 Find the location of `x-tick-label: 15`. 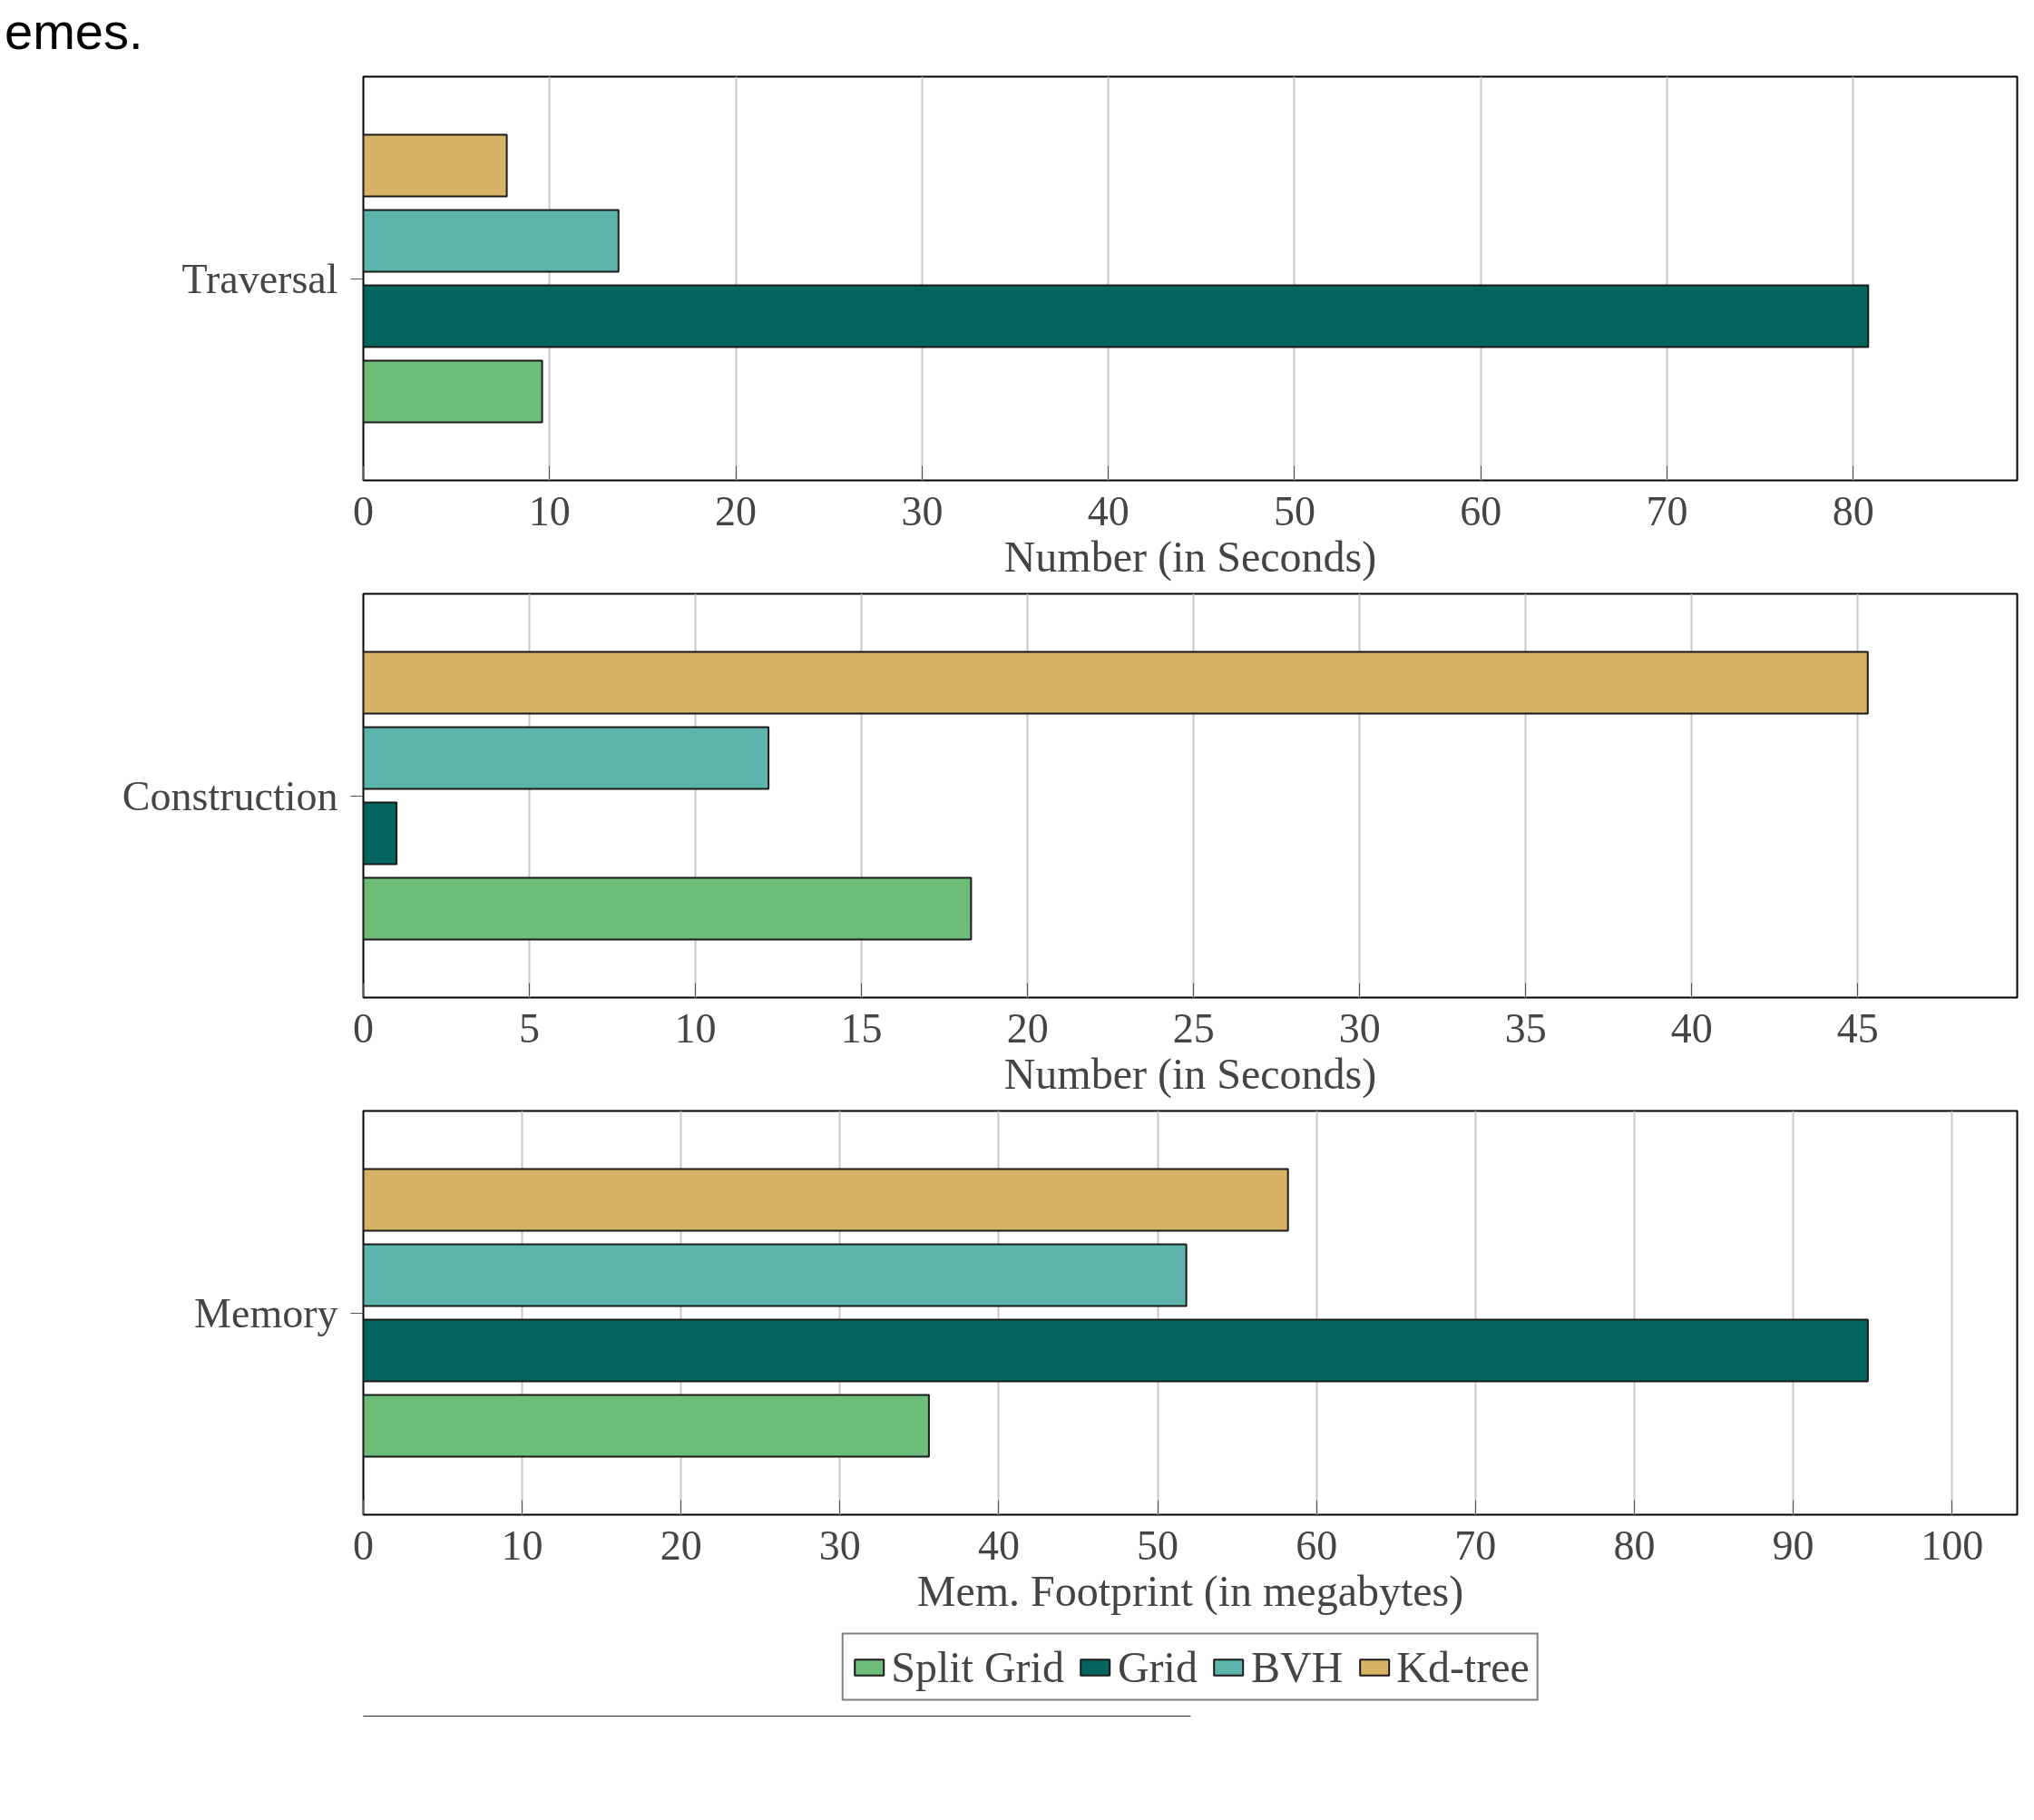

x-tick-label: 15 is located at coordinates (861, 1028).